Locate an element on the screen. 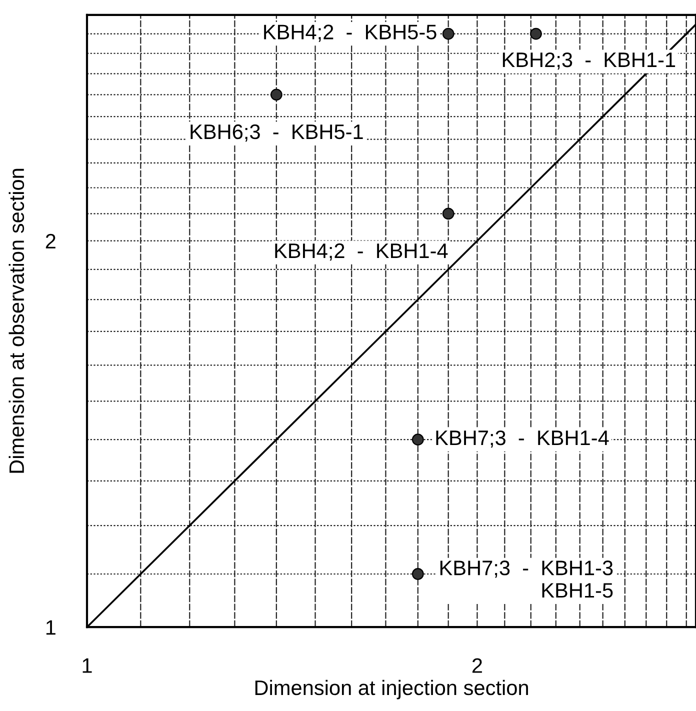 The image size is (696, 711). x-axis-title: Dimension at injection section is located at coordinates (391, 690).